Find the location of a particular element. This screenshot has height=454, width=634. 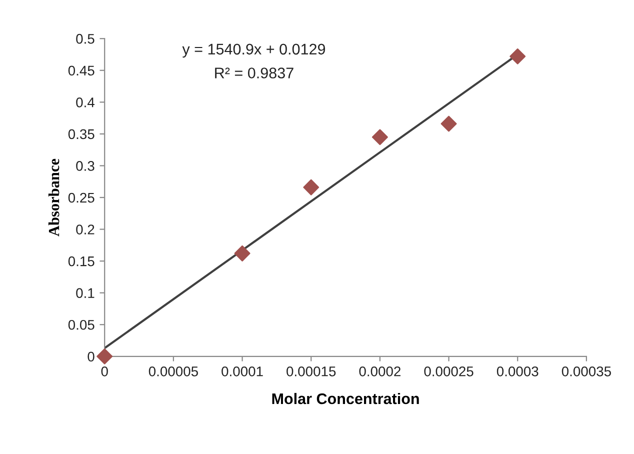

y-tick-label: 0.1 is located at coordinates (85, 293).